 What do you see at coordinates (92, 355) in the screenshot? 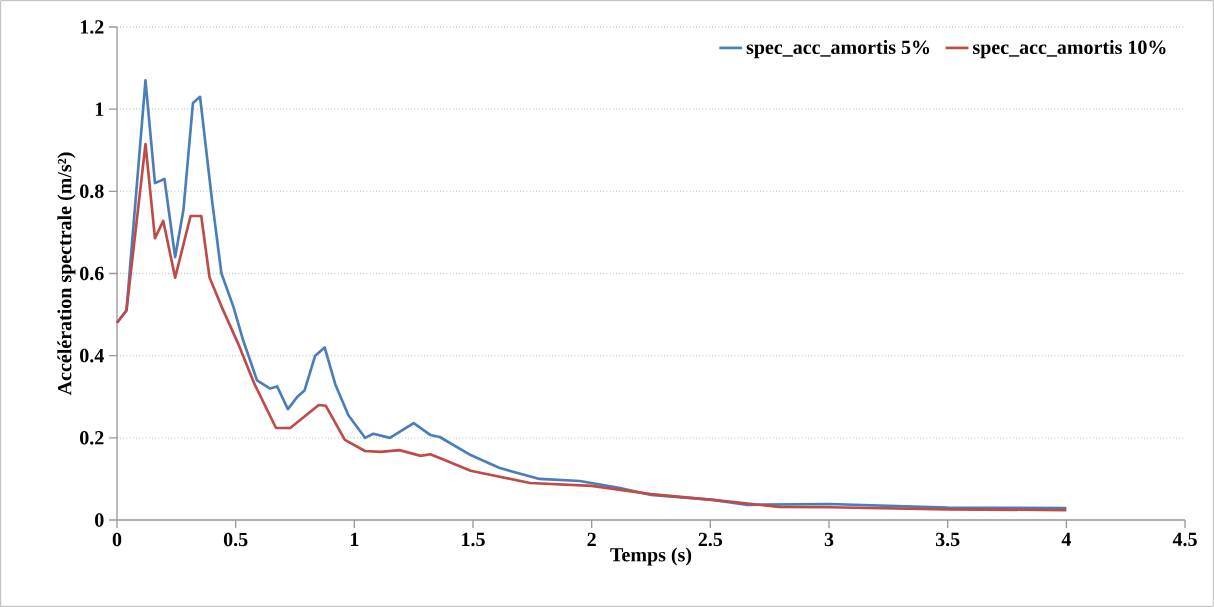
I see `y-tick-label: 0.4` at bounding box center [92, 355].